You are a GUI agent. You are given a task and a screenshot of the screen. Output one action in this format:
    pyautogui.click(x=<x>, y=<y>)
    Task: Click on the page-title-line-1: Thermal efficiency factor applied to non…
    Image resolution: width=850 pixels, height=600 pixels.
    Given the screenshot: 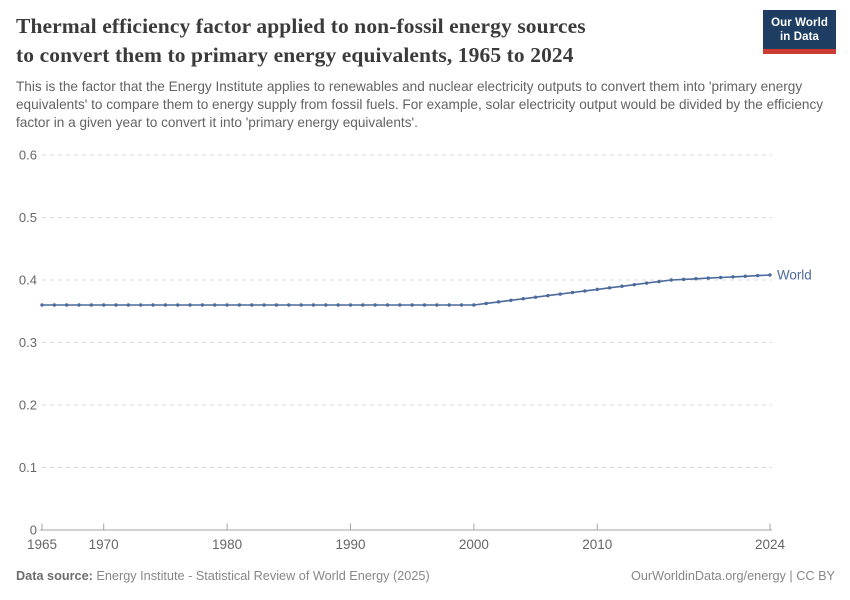 What is the action you would take?
    pyautogui.click(x=301, y=26)
    